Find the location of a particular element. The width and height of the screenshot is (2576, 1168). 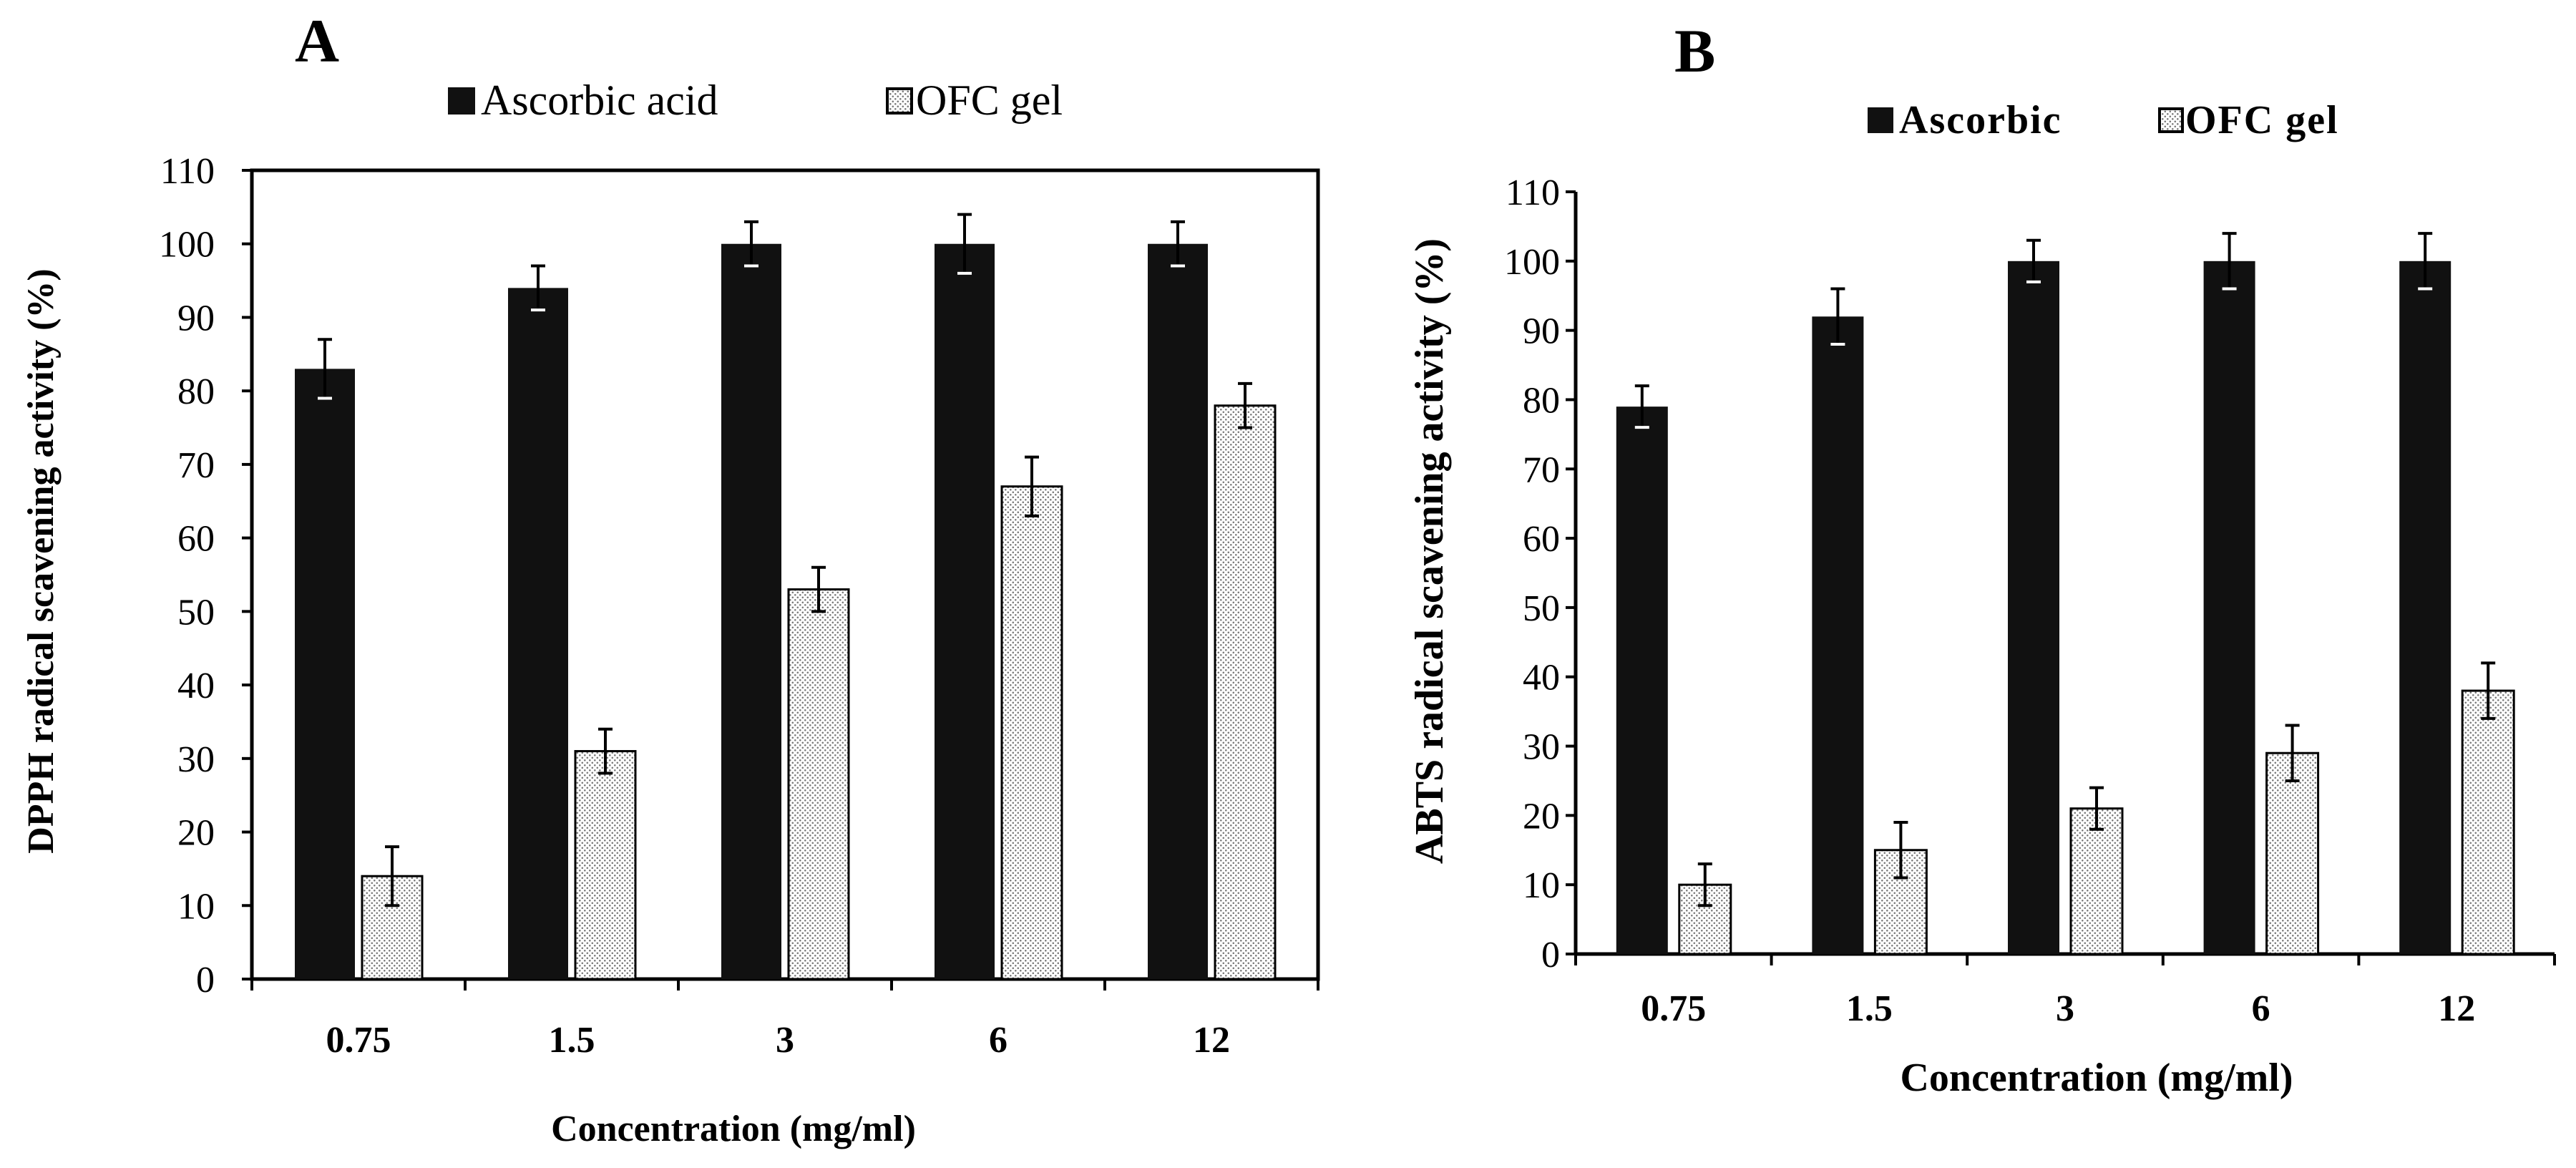

panel-label: A is located at coordinates (317, 41).